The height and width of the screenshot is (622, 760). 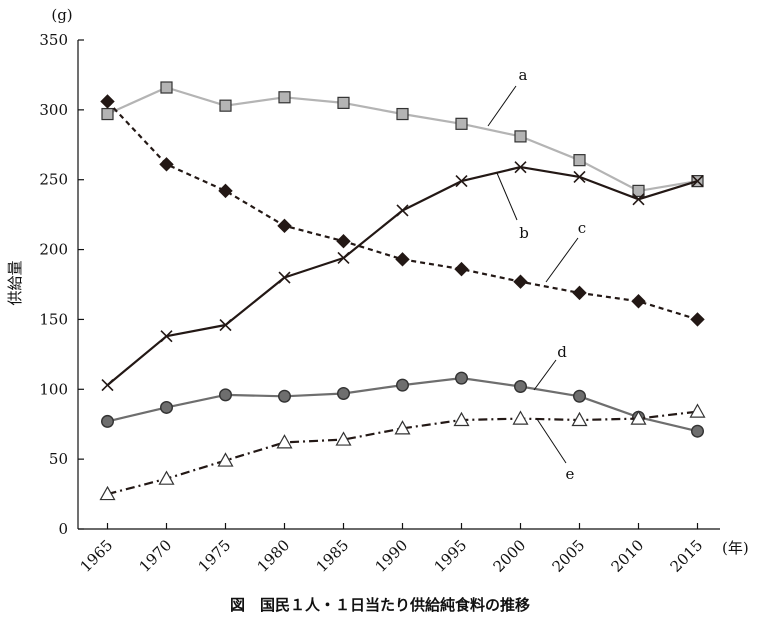 I want to click on series-a-label: a, so click(x=523, y=75).